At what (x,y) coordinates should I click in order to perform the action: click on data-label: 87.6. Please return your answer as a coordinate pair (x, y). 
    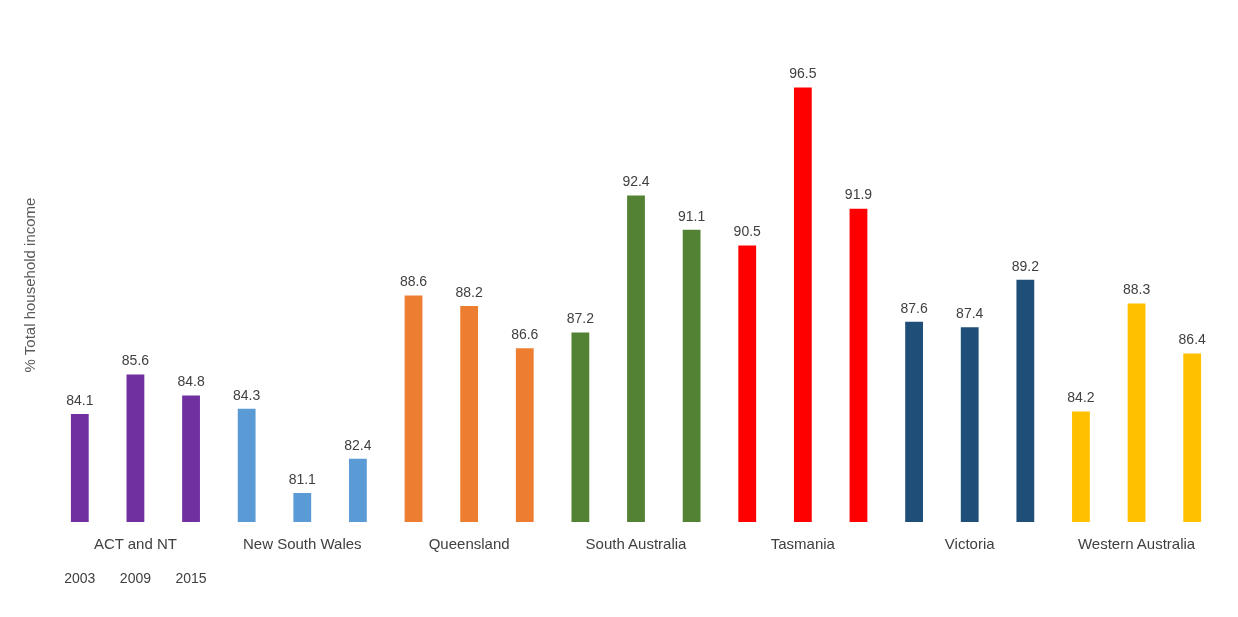
    Looking at the image, I should click on (914, 307).